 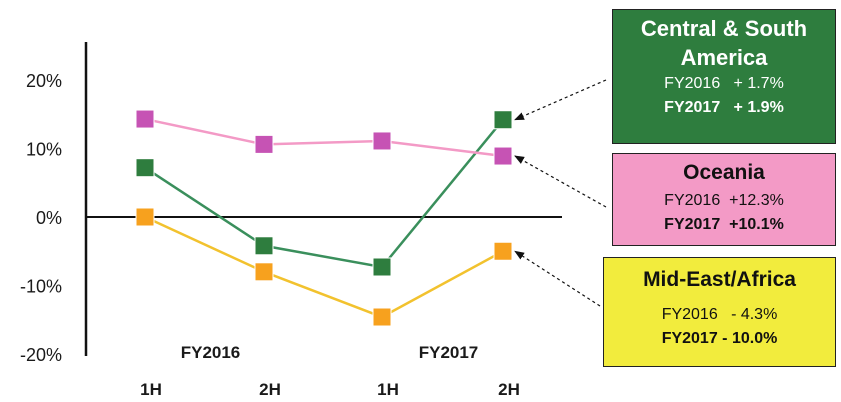 I want to click on callout-arrow-mid-east-africa, so click(x=557, y=278).